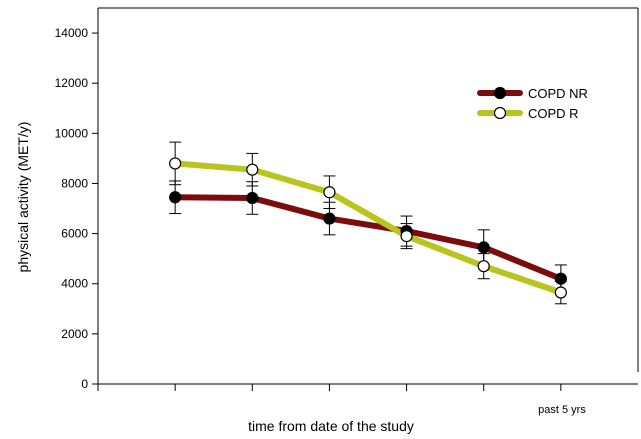  I want to click on y-axis-label: physical activity (MET/y), so click(23, 197).